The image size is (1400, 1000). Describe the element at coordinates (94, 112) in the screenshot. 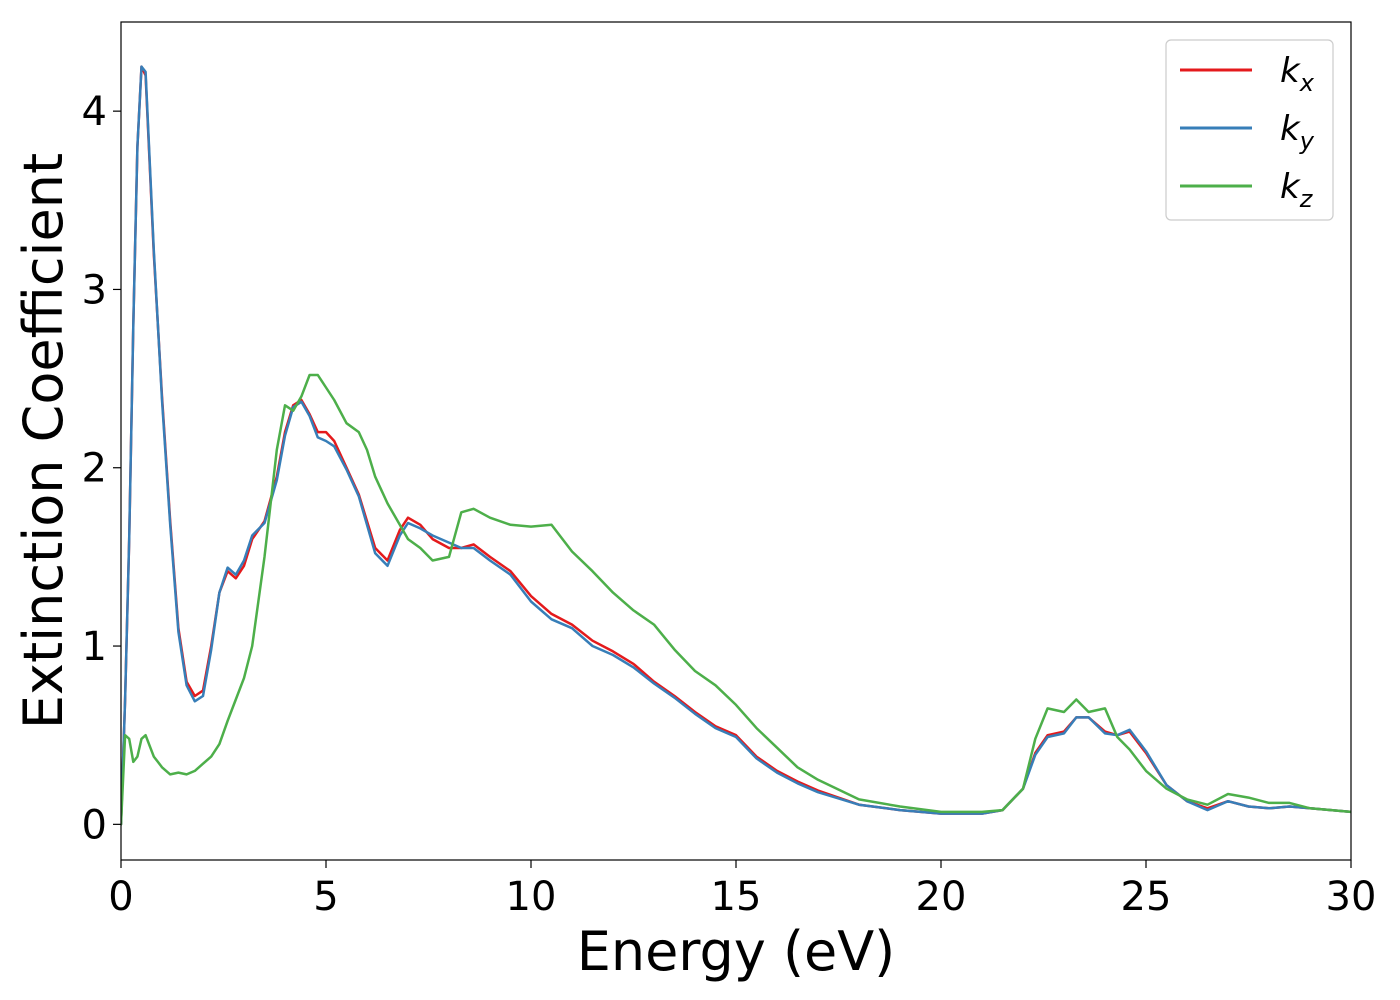

I see `y-tick-label: 4` at that location.